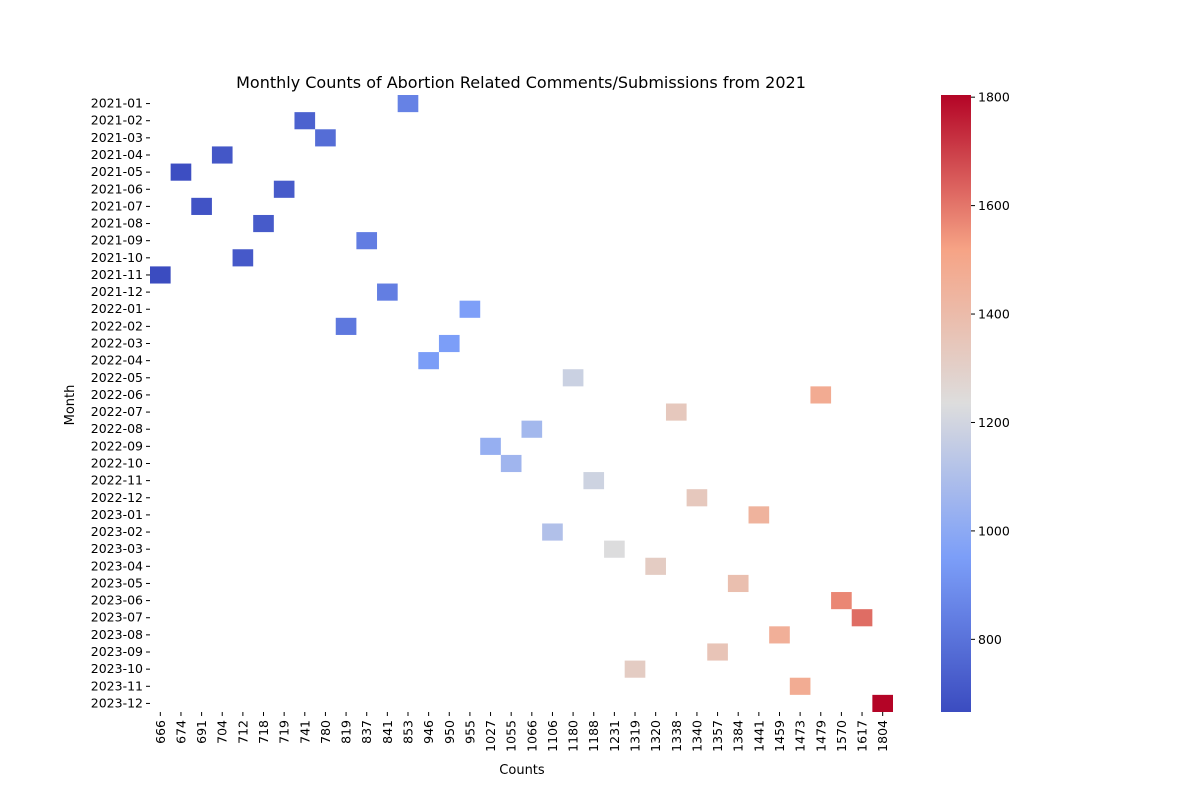 This screenshot has height=800, width=1200. What do you see at coordinates (738, 736) in the screenshot?
I see `x-tick-label: 1384` at bounding box center [738, 736].